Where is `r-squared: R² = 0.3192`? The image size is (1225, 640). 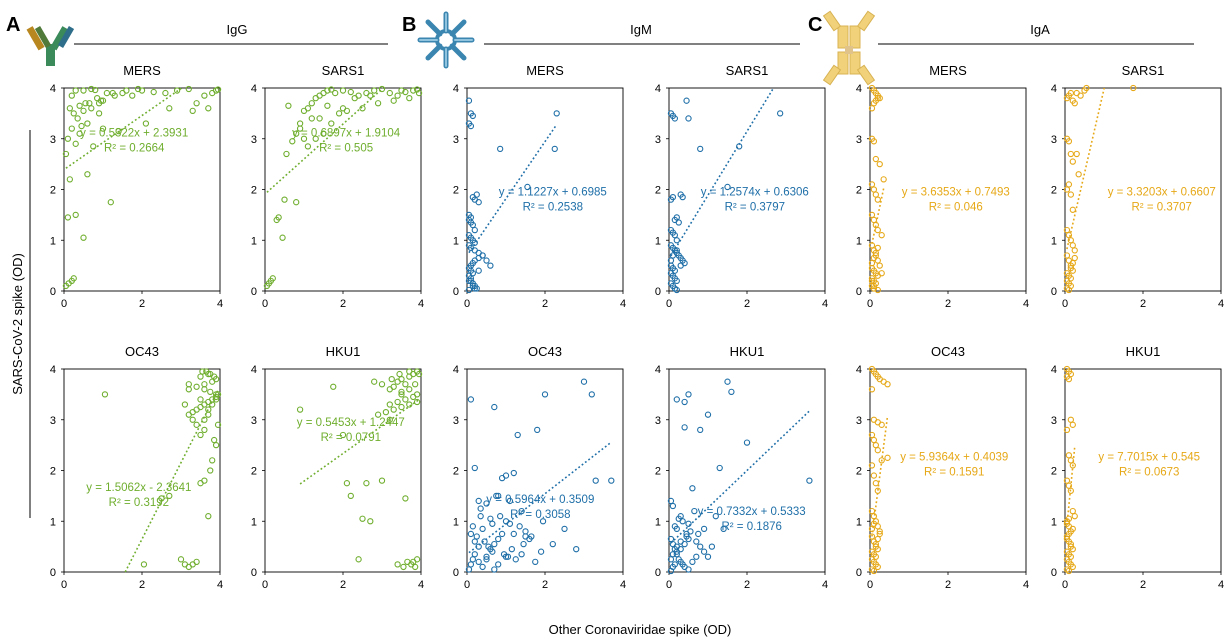 r-squared: R² = 0.3192 is located at coordinates (139, 503).